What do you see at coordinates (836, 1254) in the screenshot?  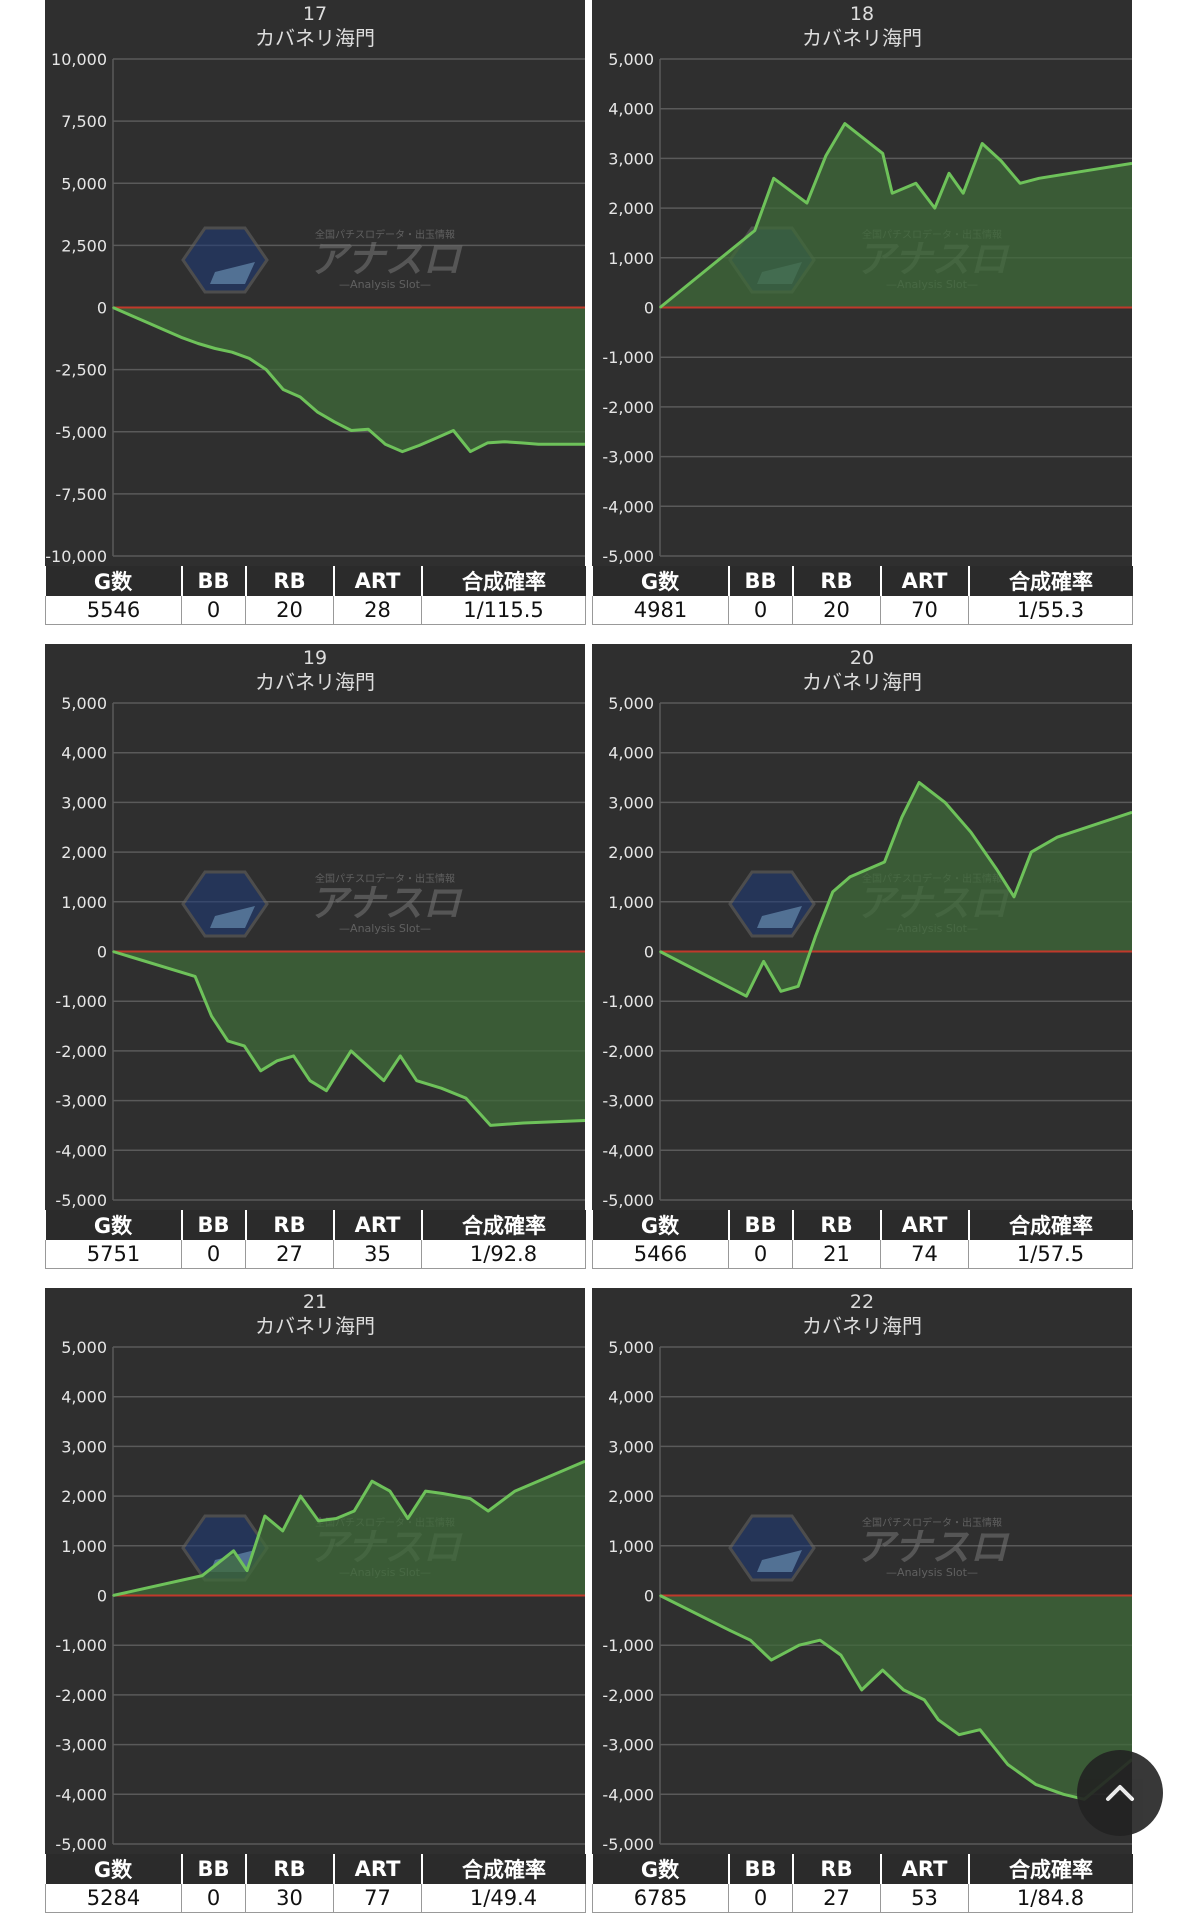 I see `stats-value-cell: 21` at bounding box center [836, 1254].